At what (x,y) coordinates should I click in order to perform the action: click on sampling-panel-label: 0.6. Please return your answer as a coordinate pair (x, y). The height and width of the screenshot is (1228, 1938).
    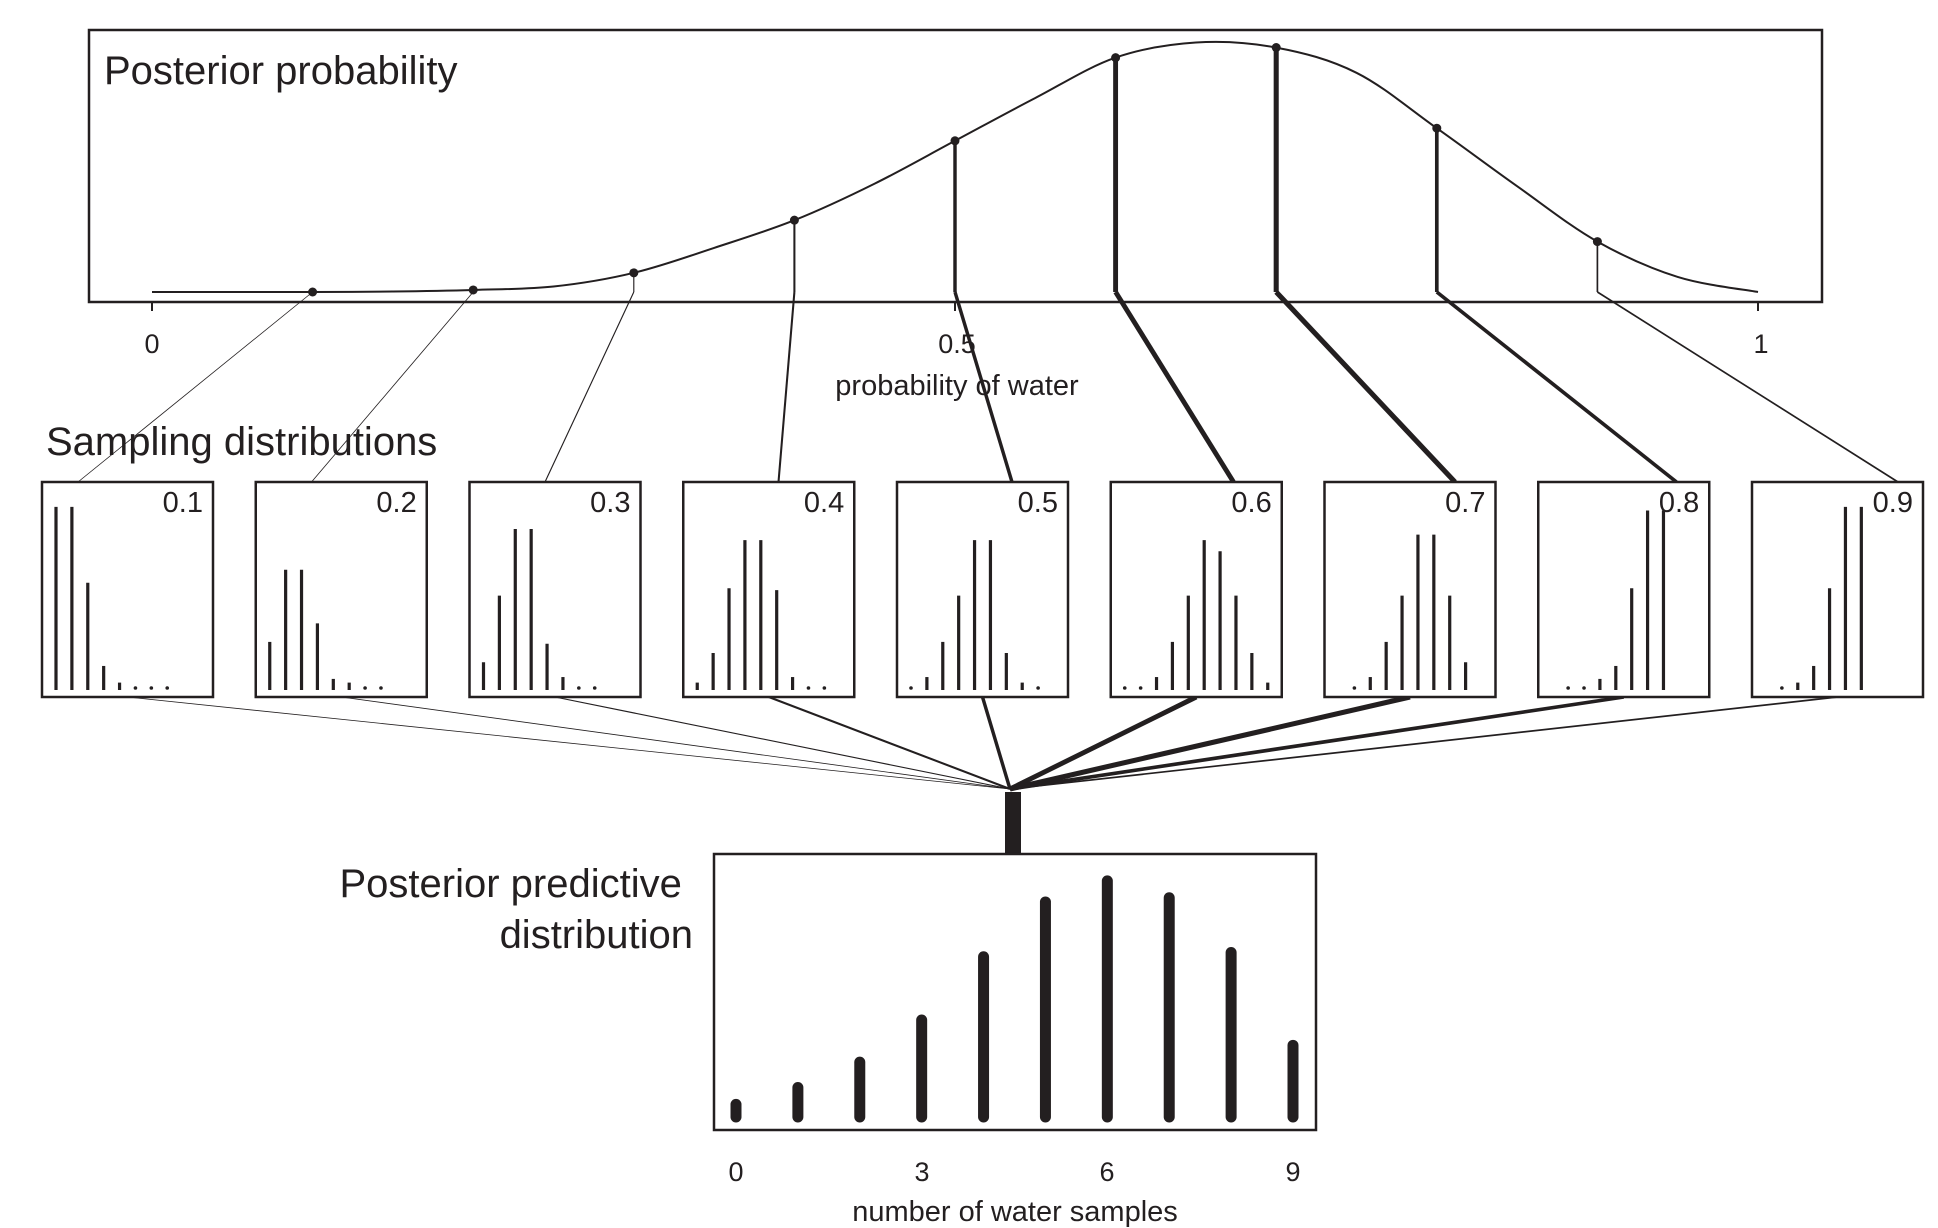
    Looking at the image, I should click on (1251, 503).